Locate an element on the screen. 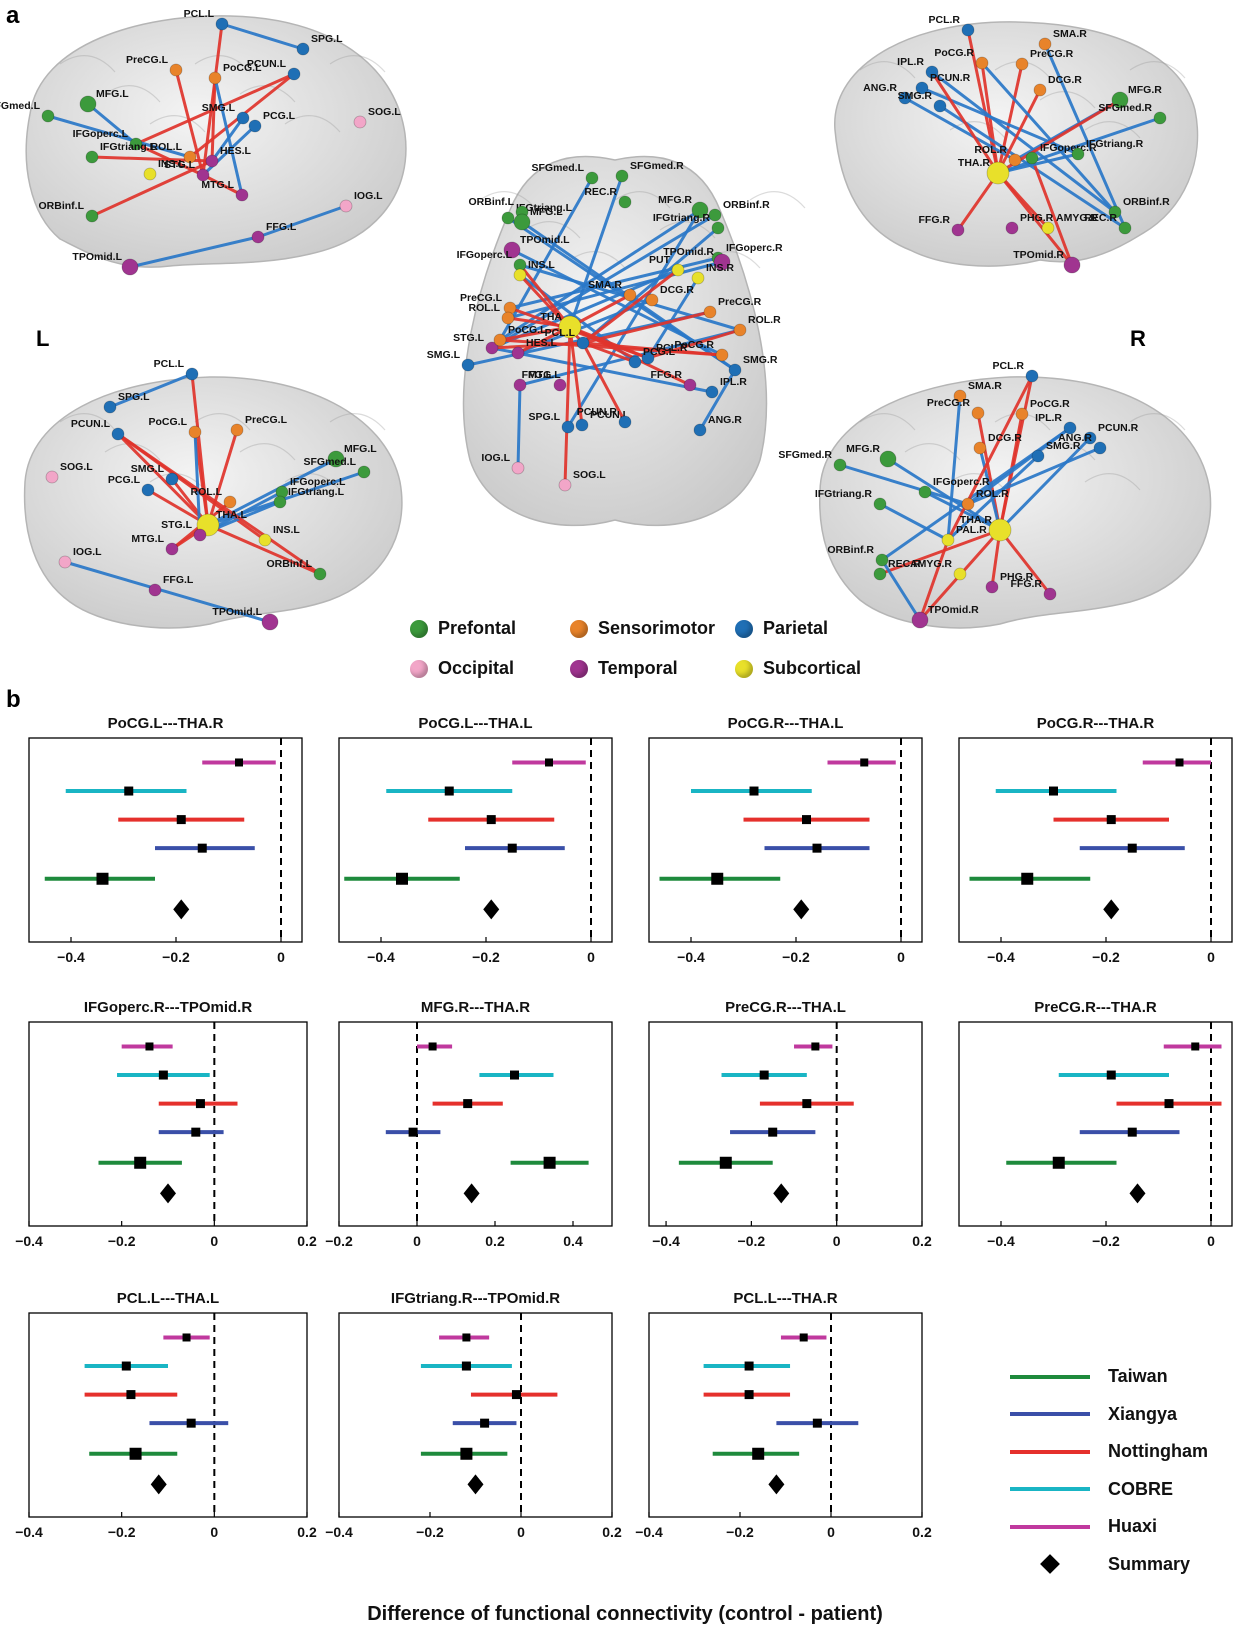  brain-node-label: HES.L is located at coordinates (236, 151).